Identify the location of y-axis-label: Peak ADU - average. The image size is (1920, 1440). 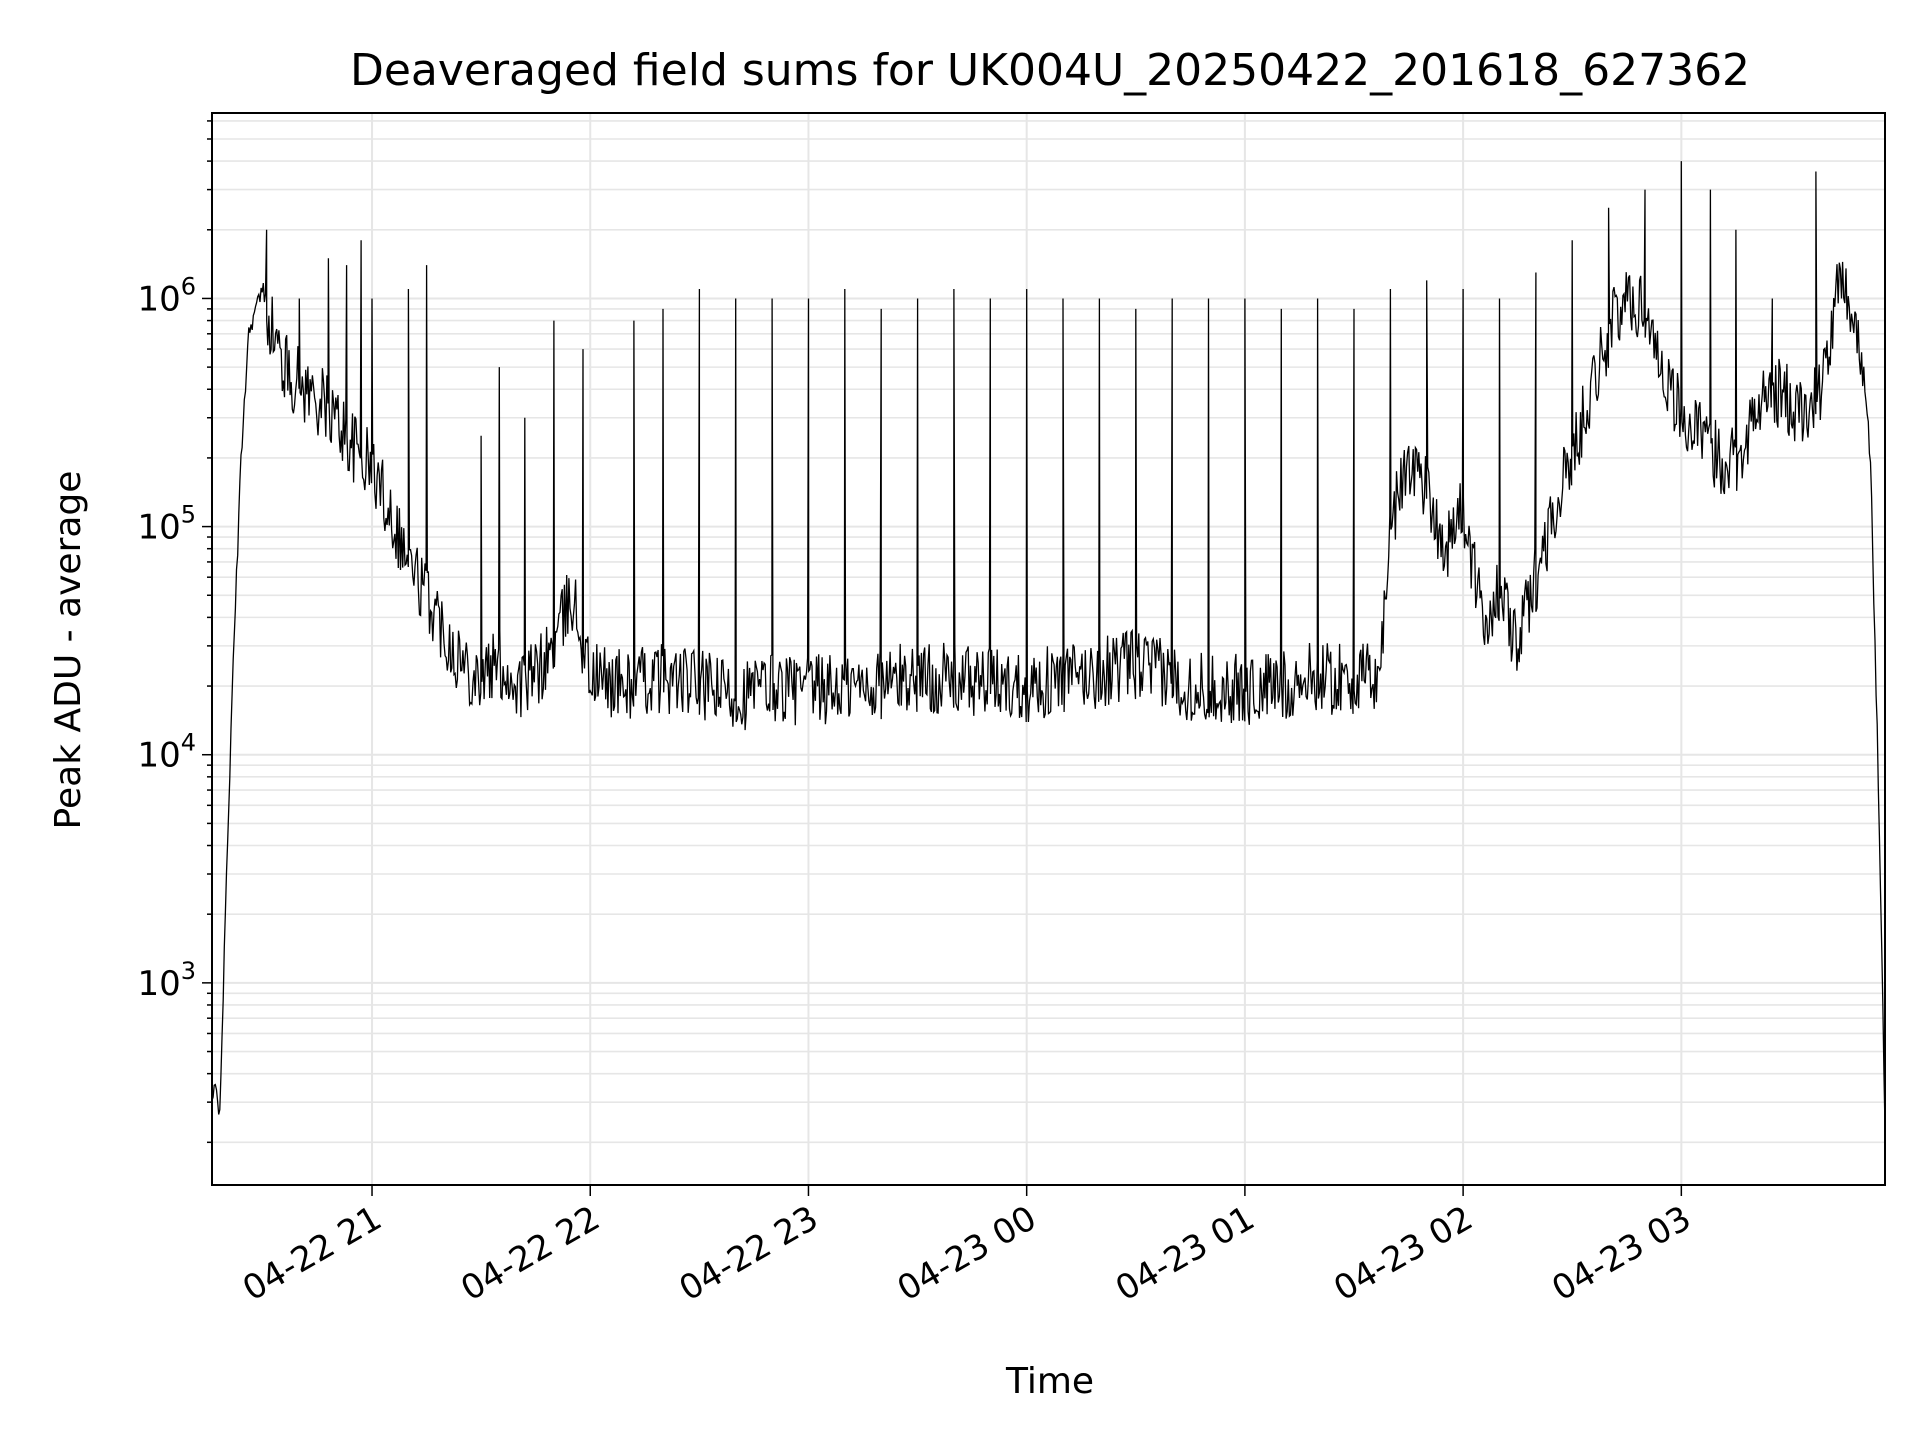
(68, 650).